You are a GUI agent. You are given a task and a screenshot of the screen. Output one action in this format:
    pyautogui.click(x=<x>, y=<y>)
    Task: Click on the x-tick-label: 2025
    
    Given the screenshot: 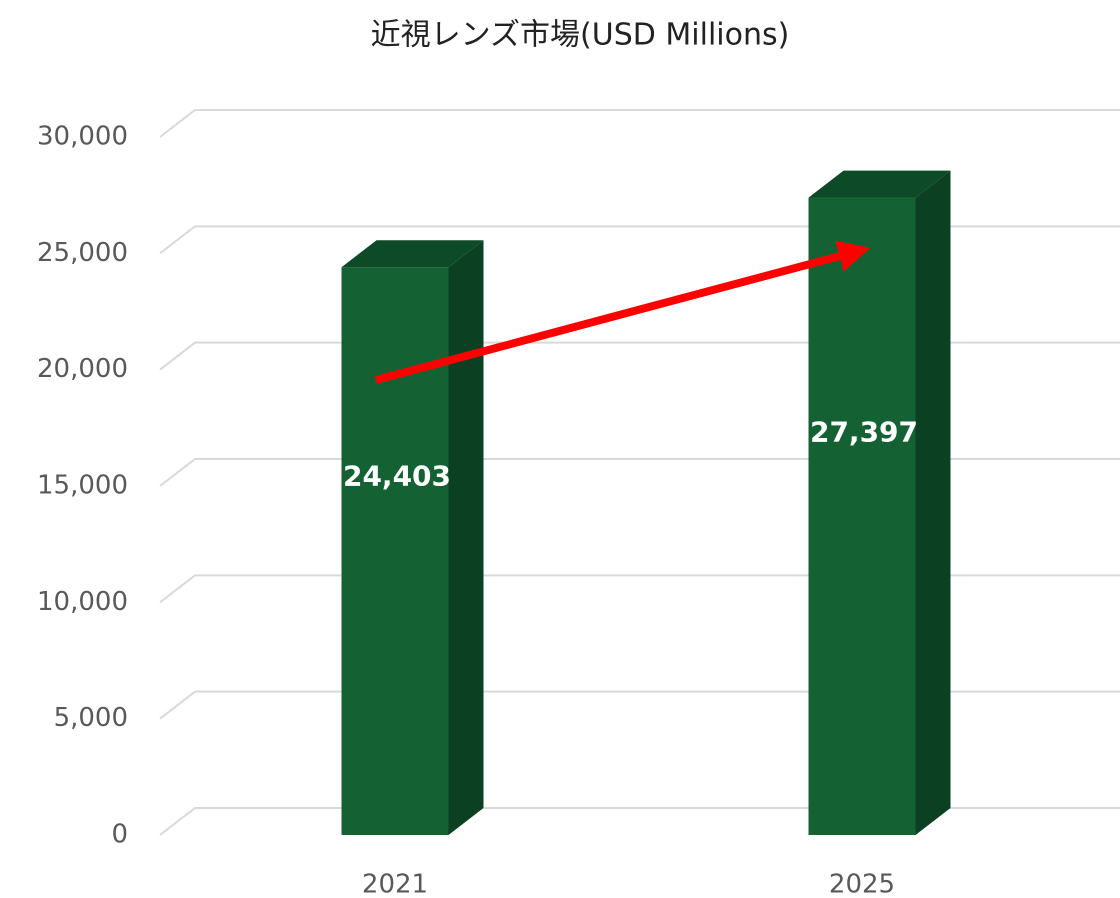 What is the action you would take?
    pyautogui.click(x=862, y=884)
    